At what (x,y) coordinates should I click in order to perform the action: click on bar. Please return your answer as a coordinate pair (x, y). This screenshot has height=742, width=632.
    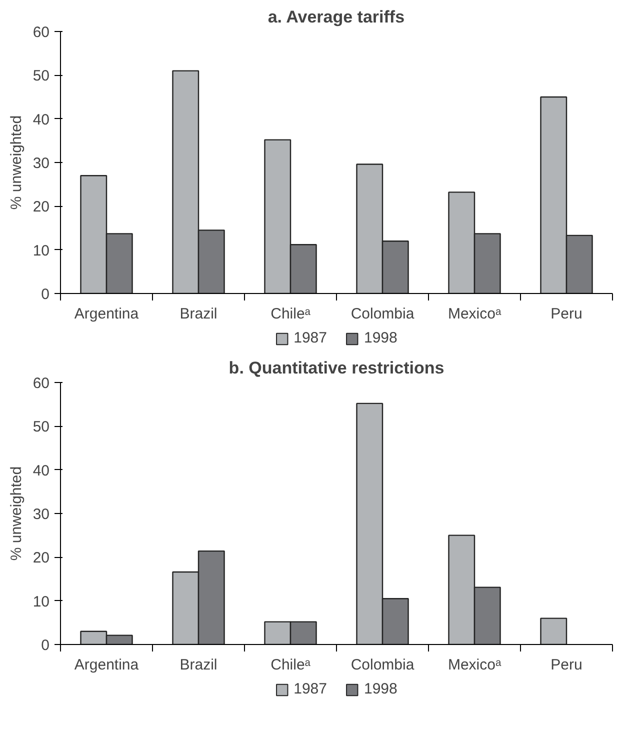
    Looking at the image, I should click on (554, 631).